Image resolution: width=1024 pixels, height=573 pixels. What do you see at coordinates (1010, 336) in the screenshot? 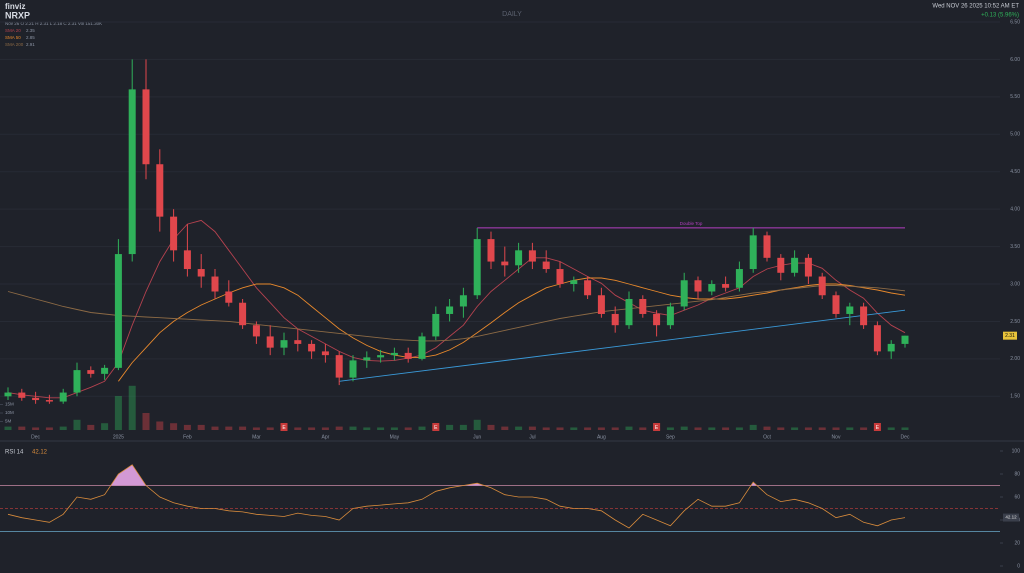
I see `price-tag-label: 2.31` at bounding box center [1010, 336].